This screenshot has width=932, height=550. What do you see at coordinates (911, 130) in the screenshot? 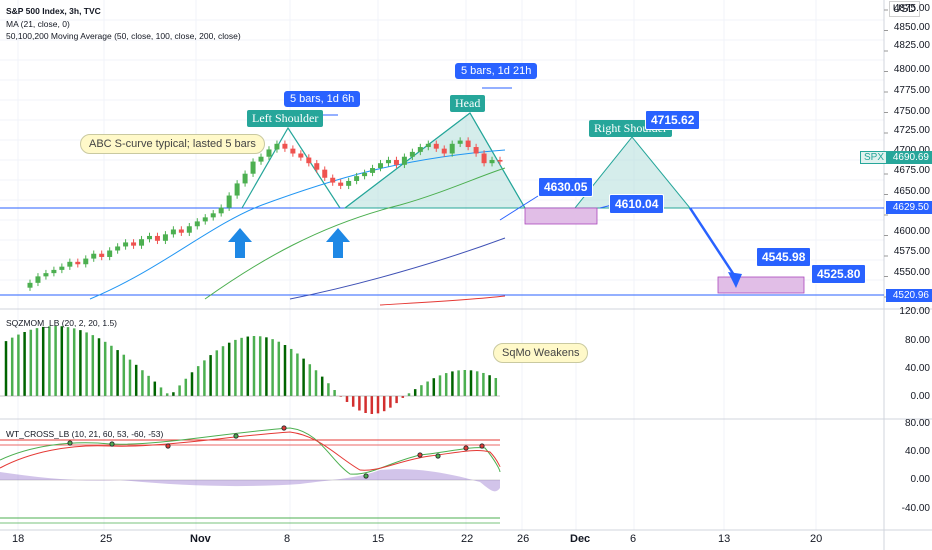
I see `price-axis-tick: 4725.00` at bounding box center [911, 130].